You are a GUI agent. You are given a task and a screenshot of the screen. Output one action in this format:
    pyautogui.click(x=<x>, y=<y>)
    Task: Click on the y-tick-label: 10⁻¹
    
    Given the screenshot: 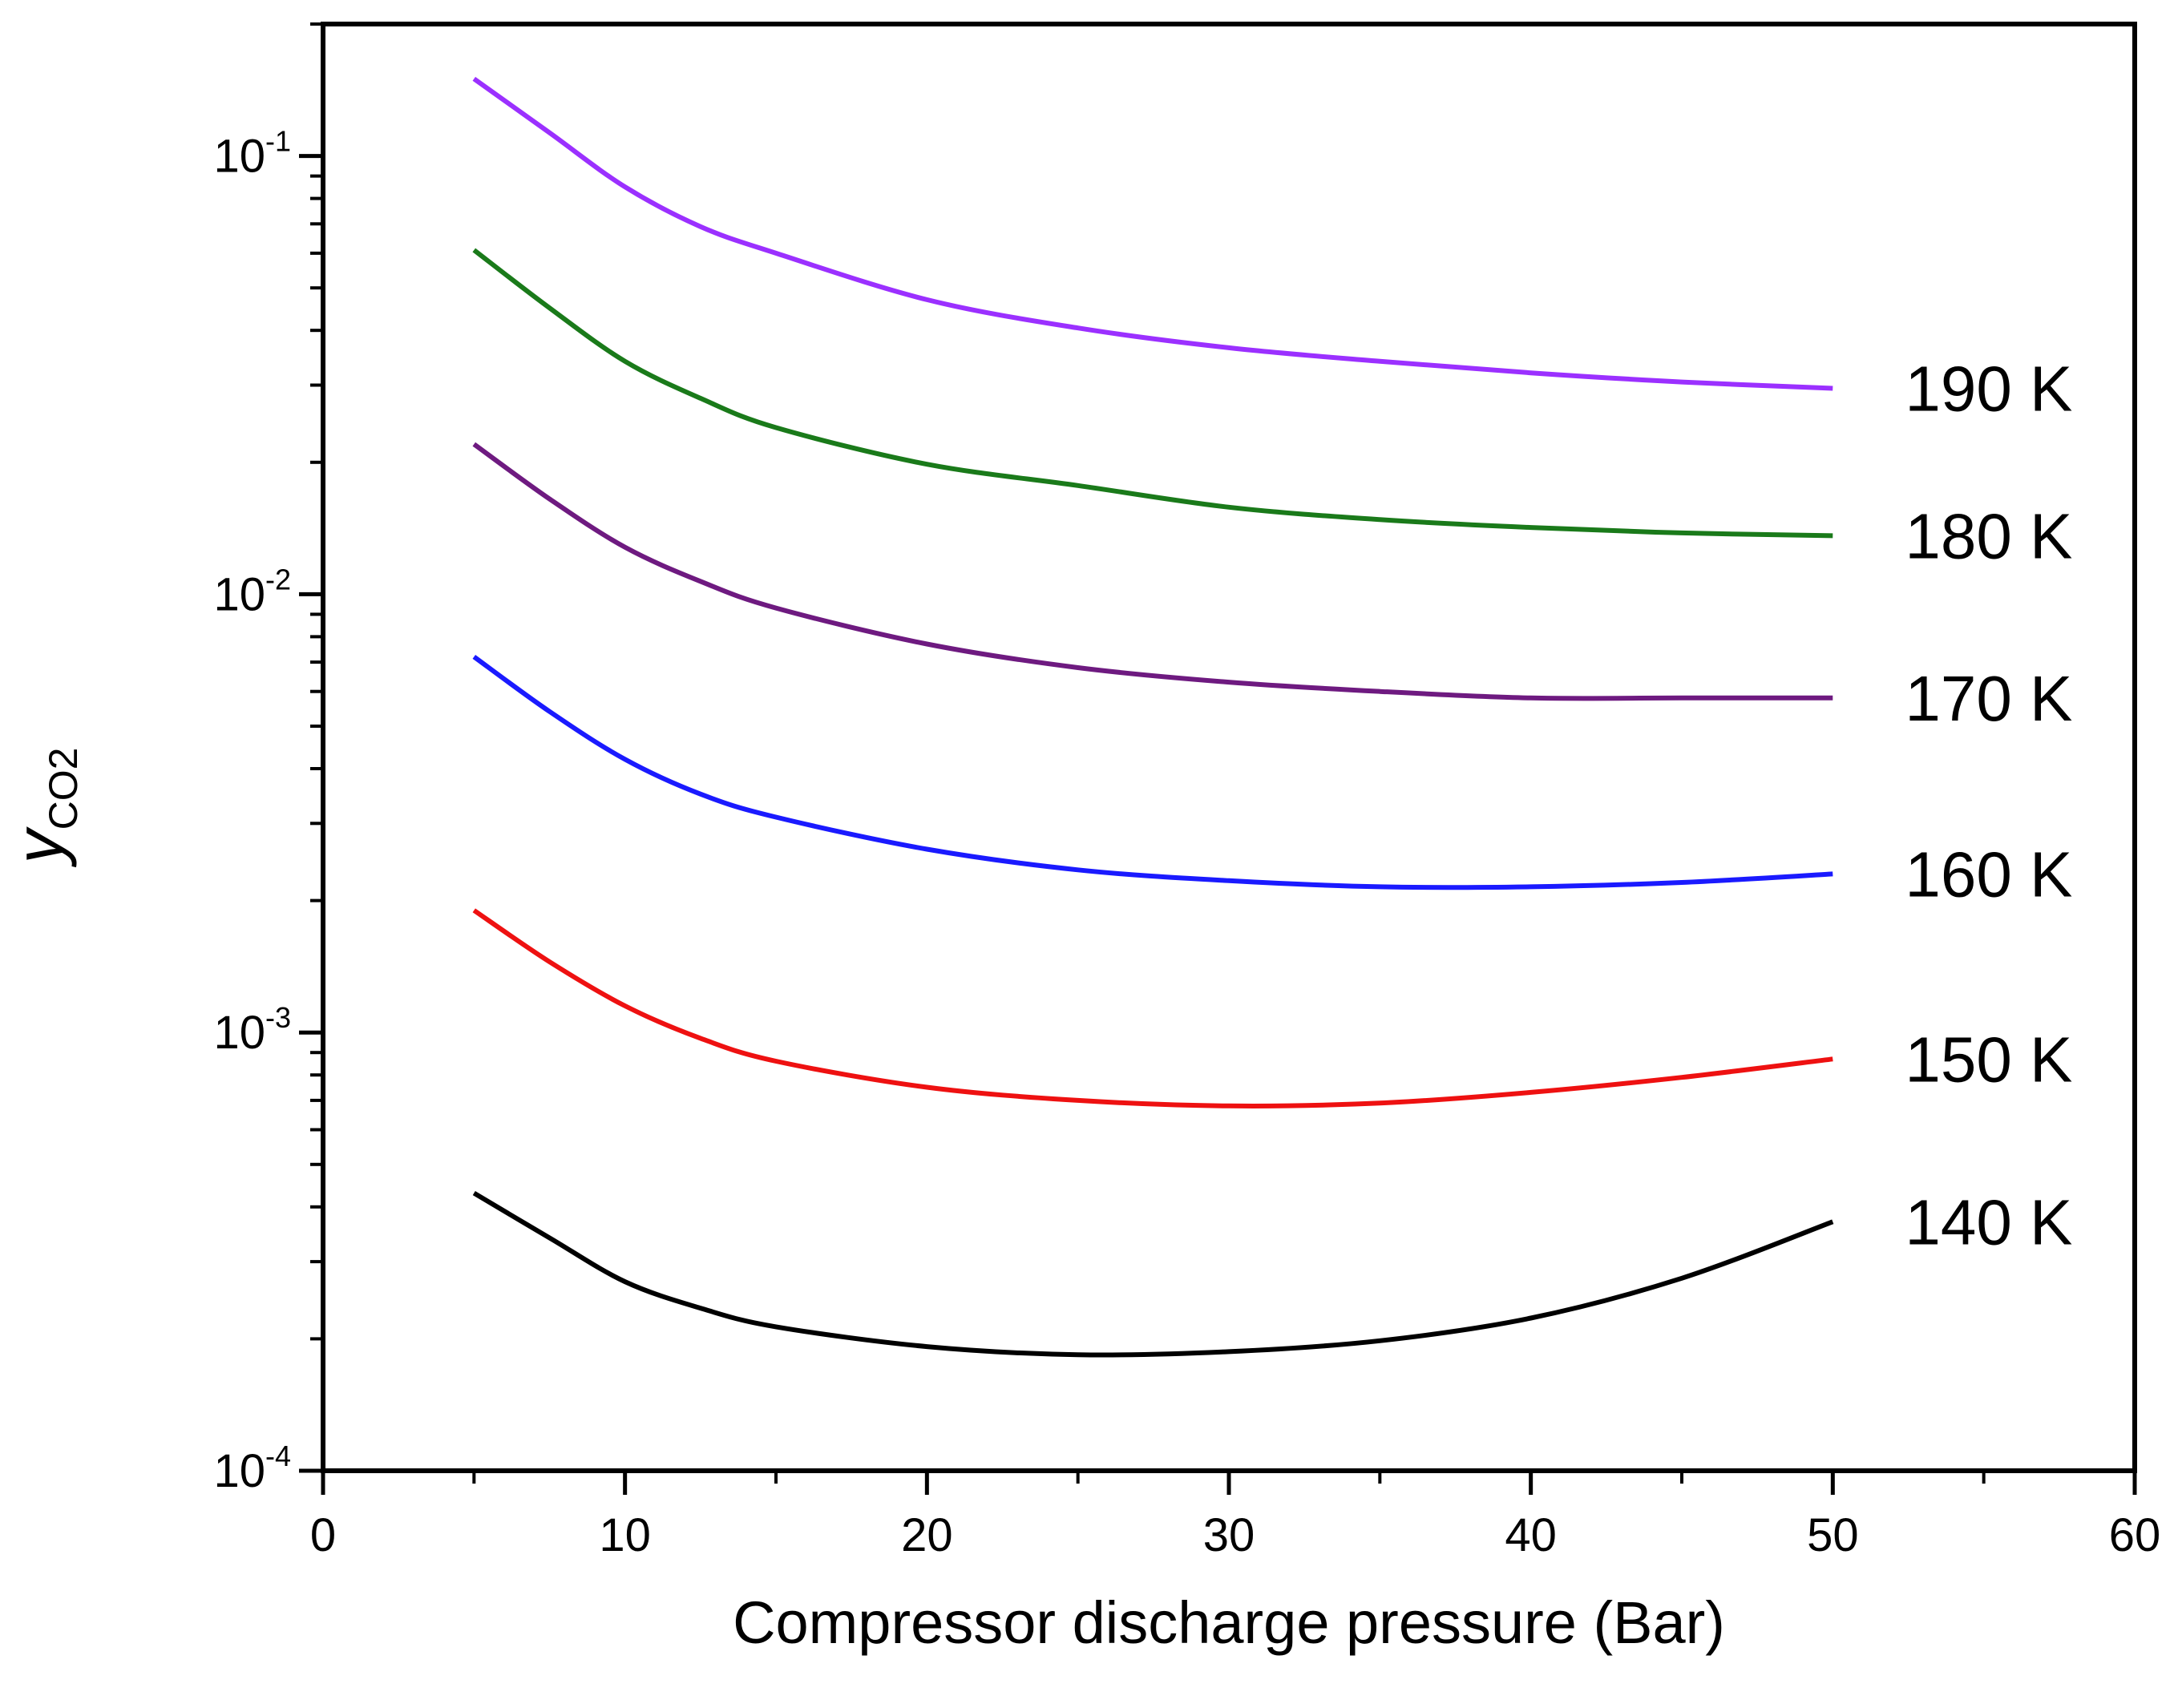 What is the action you would take?
    pyautogui.click(x=252, y=154)
    